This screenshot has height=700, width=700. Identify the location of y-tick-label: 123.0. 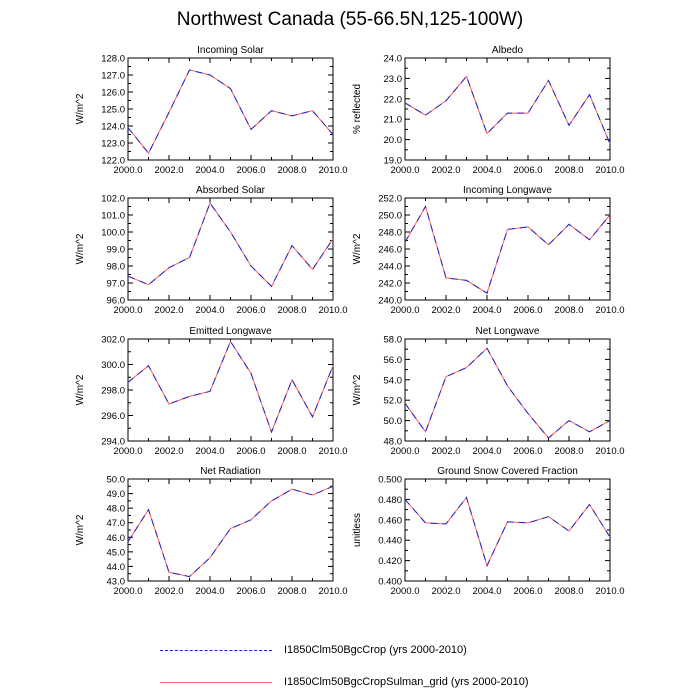
(113, 144).